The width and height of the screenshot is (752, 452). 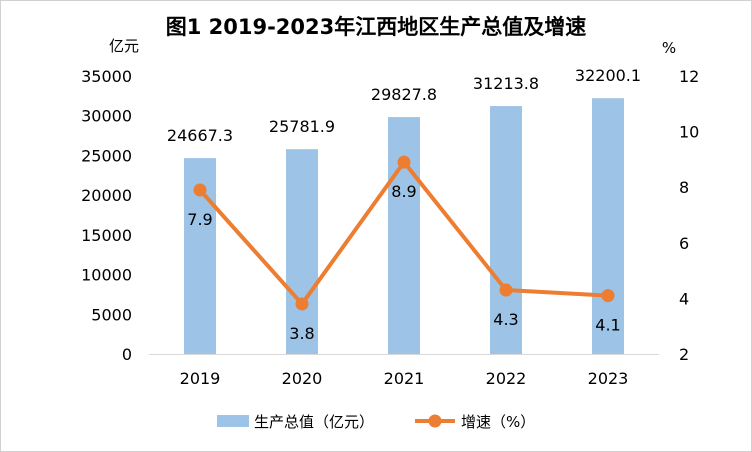 What do you see at coordinates (199, 219) in the screenshot?
I see `line-data-label: 7.9` at bounding box center [199, 219].